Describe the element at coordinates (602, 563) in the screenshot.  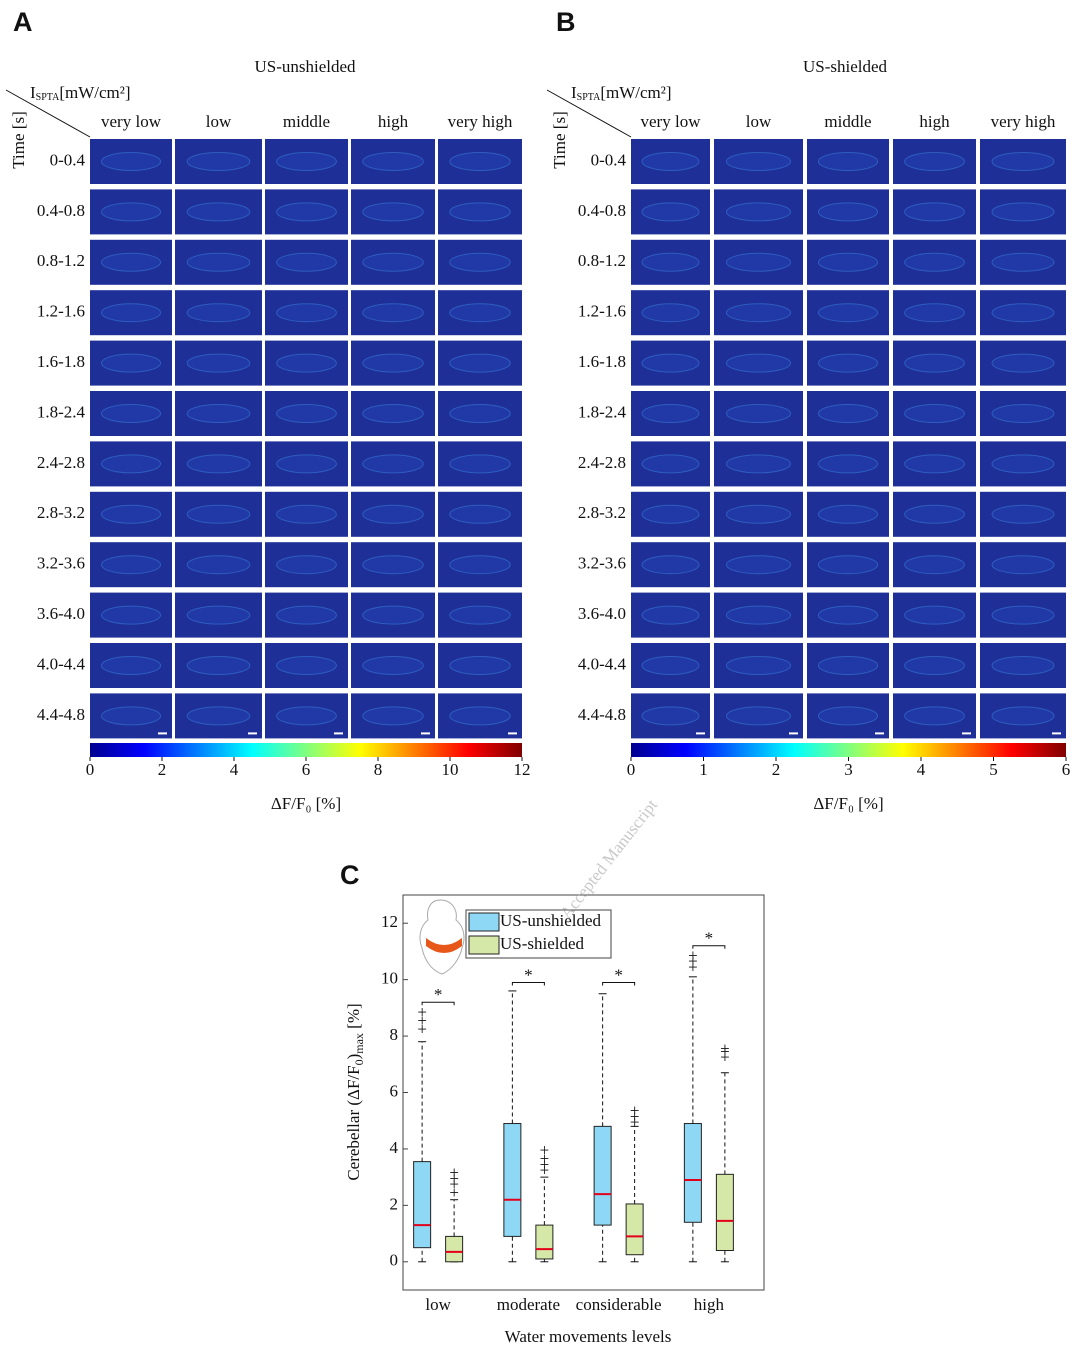
I see `row-label: 3.2-3.6` at that location.